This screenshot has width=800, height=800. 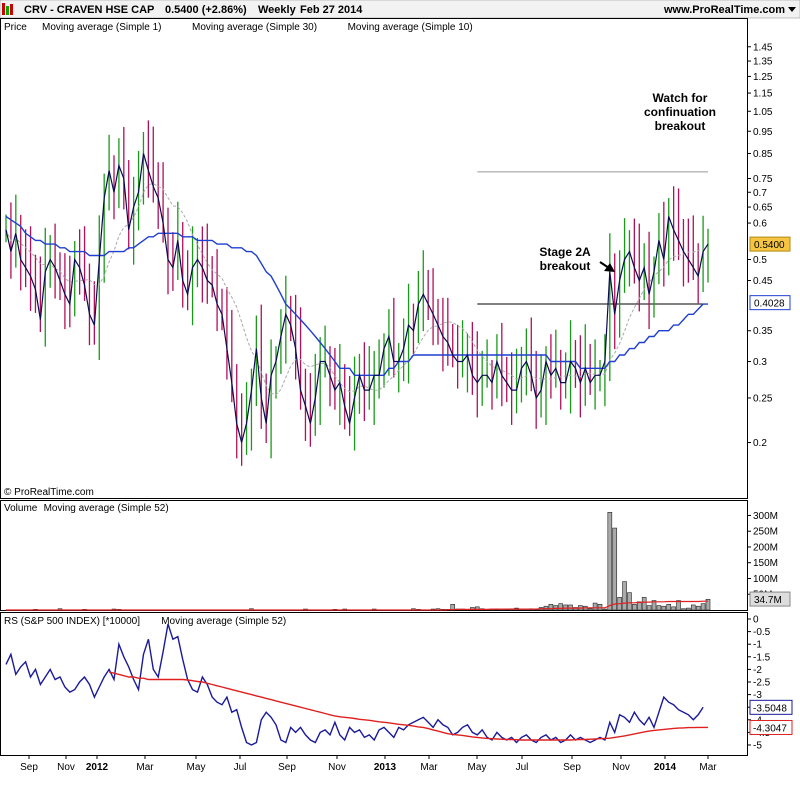 I want to click on volume-layer: Volume Moving average (Simple 52), so click(x=357, y=557).